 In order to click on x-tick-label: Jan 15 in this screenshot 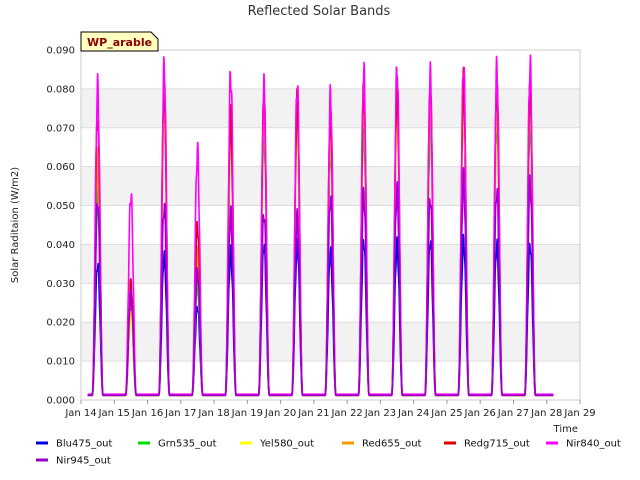, I will do `click(114, 413)`.